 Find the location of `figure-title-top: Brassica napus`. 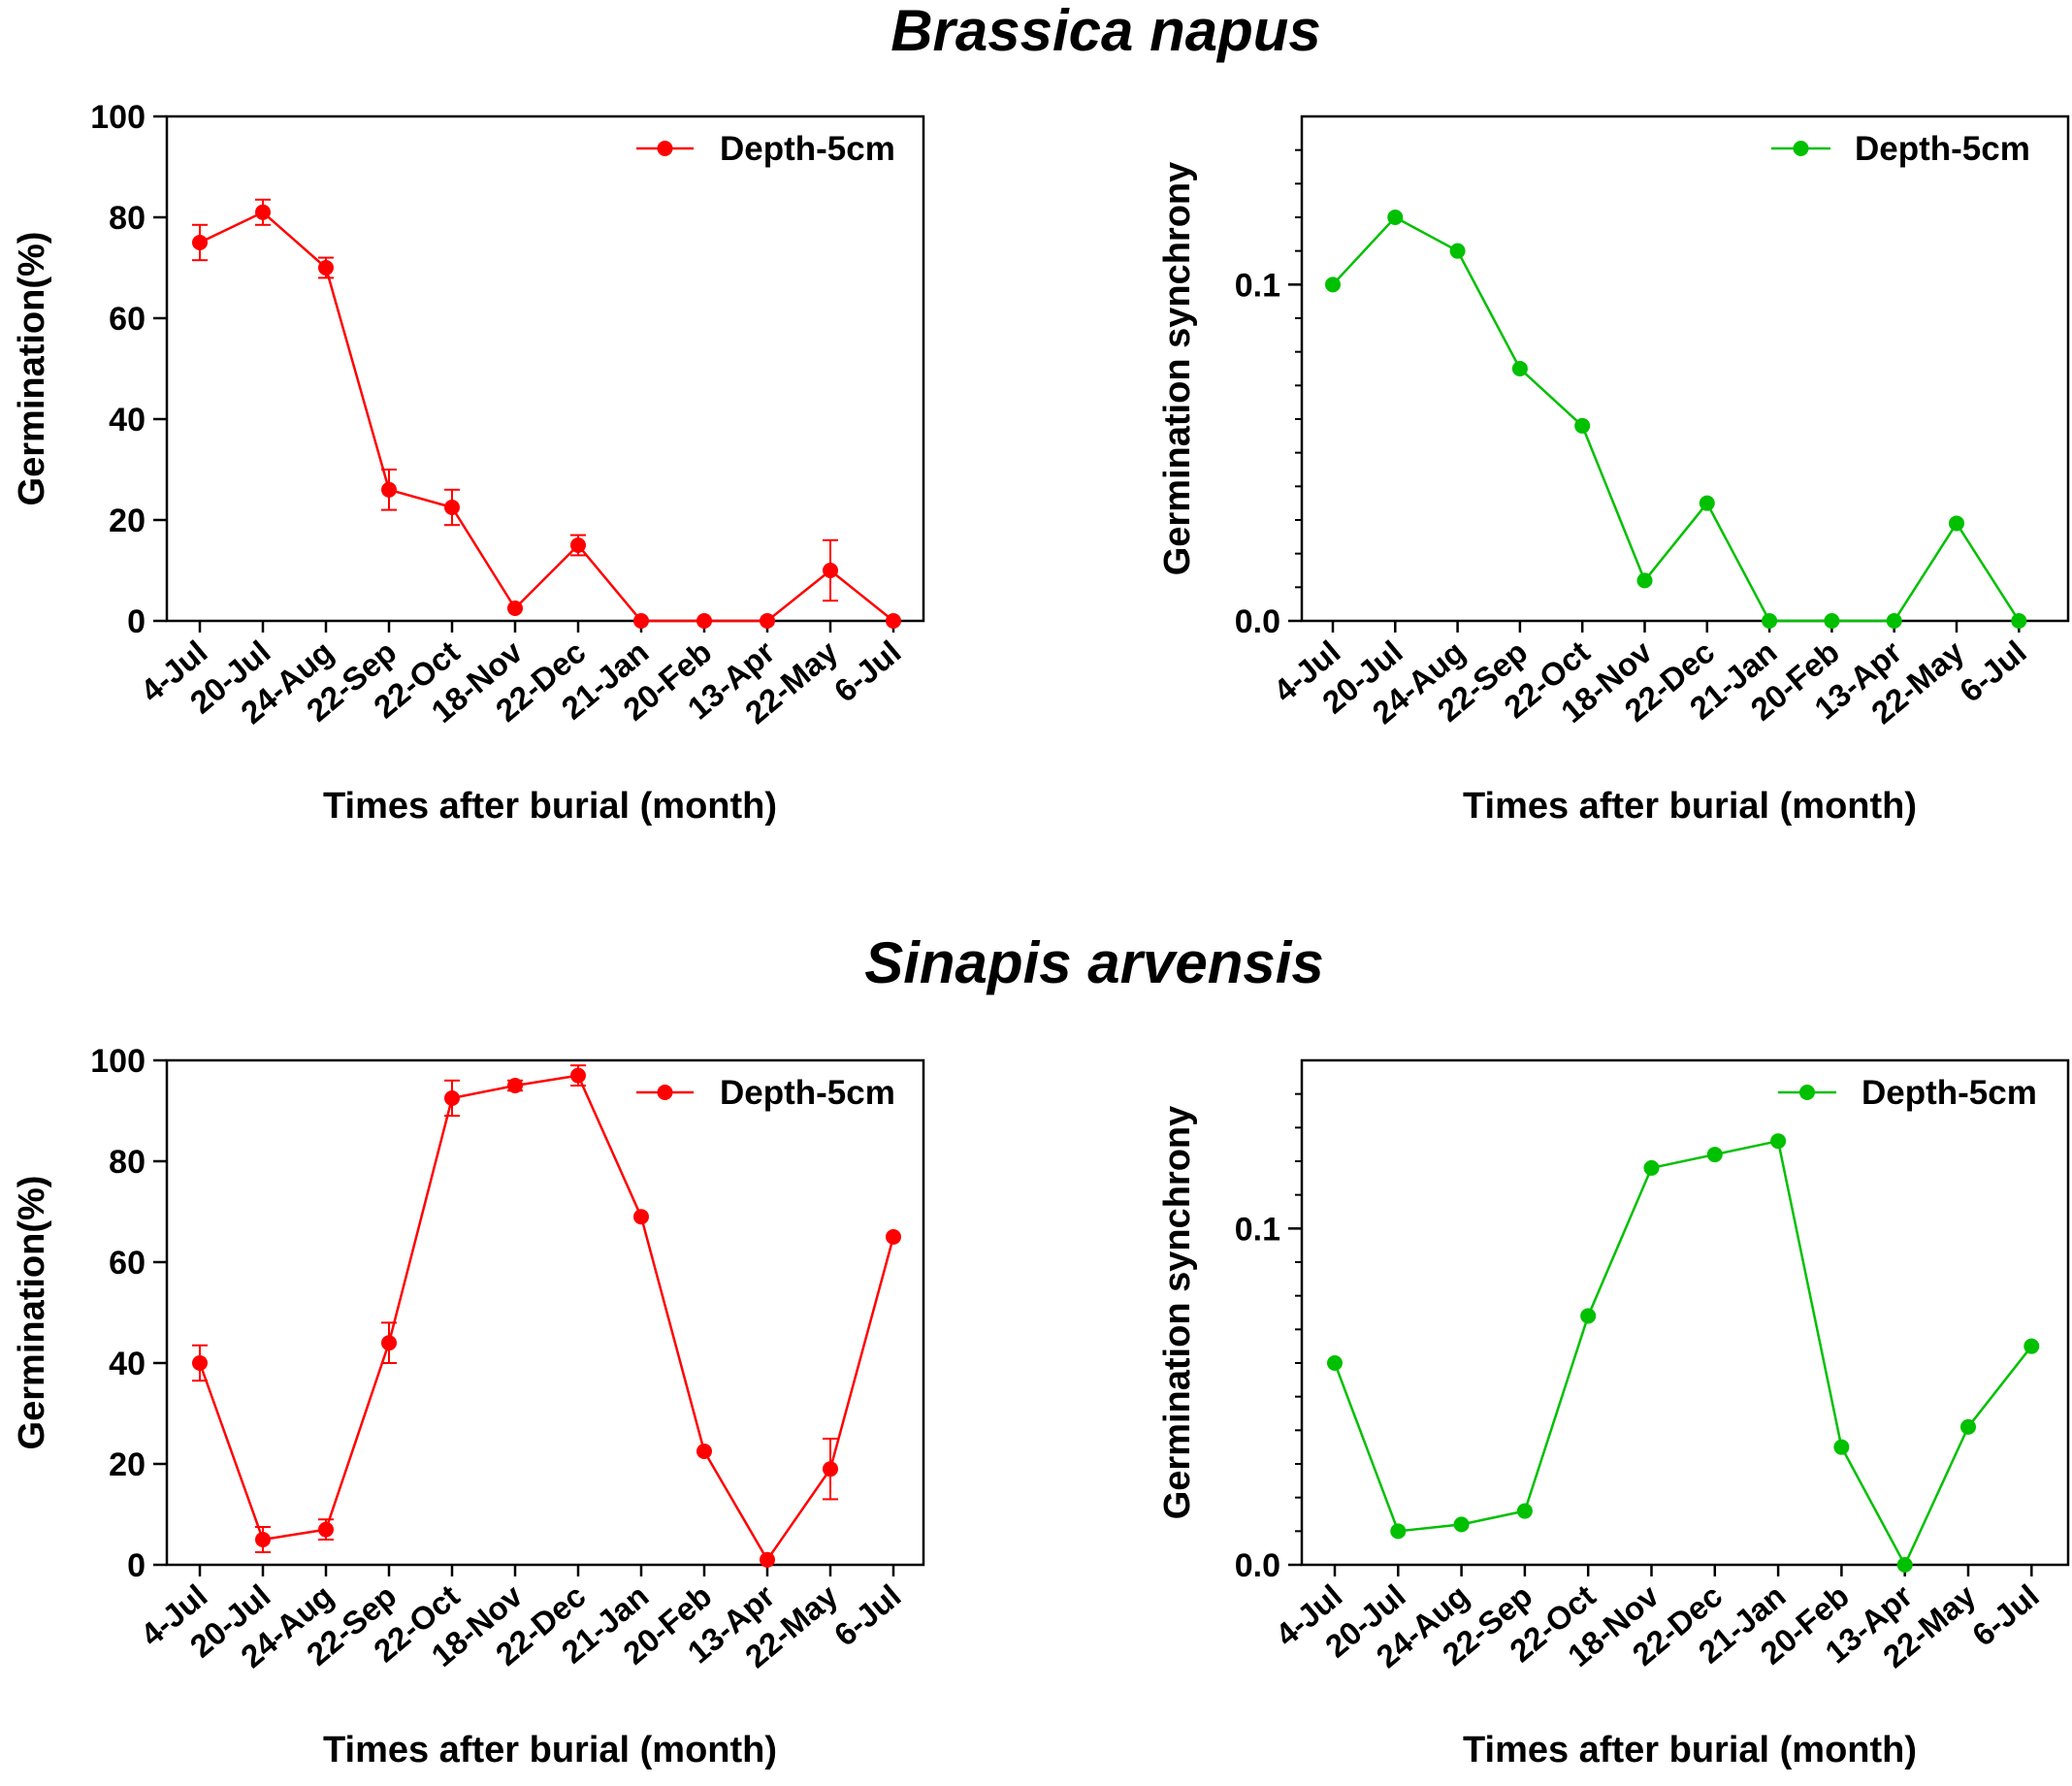

figure-title-top: Brassica napus is located at coordinates (1105, 31).